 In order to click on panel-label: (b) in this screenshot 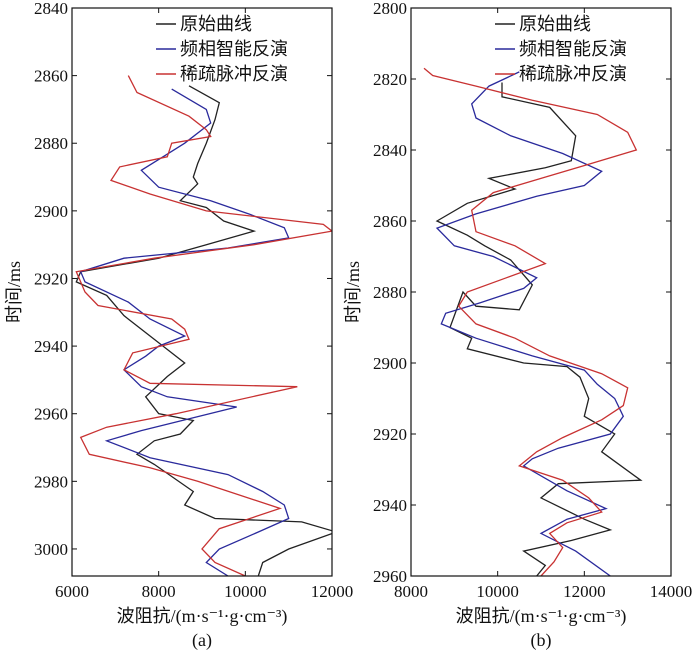, I will do `click(541, 640)`.